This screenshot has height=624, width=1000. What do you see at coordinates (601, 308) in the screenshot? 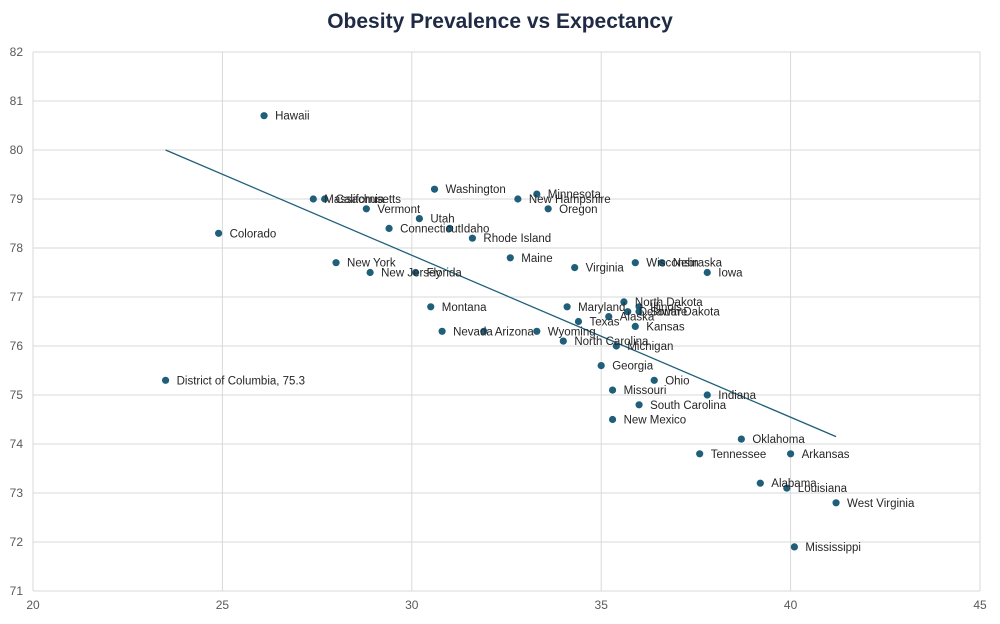
I see `data-label: Maryland` at bounding box center [601, 308].